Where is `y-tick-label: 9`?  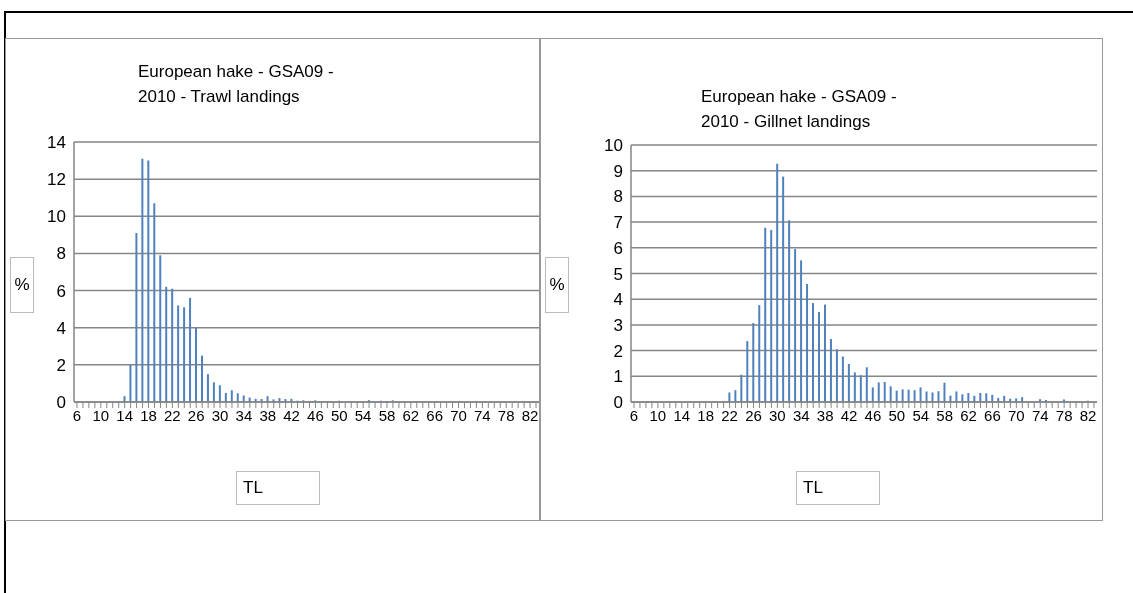 y-tick-label: 9 is located at coordinates (618, 171).